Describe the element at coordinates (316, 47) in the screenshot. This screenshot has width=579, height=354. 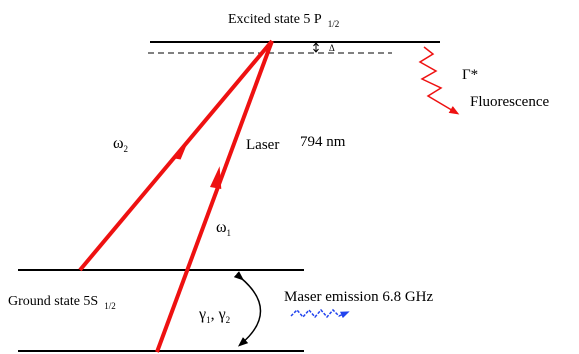
I see `detuning-marker` at that location.